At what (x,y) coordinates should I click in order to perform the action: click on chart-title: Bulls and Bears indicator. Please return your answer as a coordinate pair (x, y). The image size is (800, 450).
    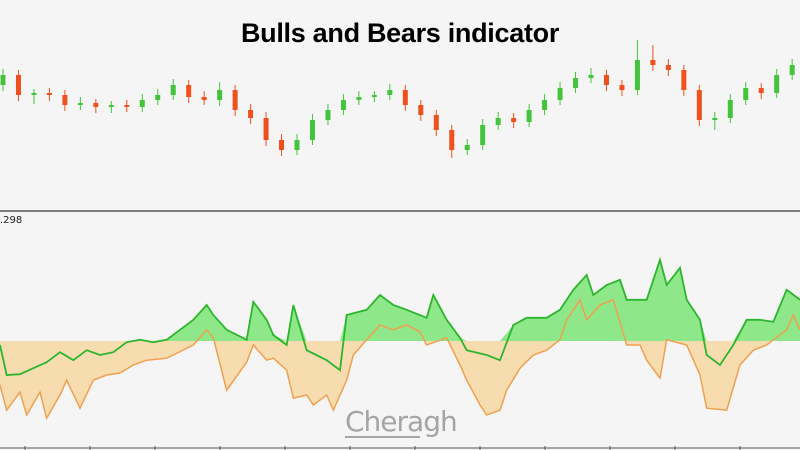
    Looking at the image, I should click on (400, 33).